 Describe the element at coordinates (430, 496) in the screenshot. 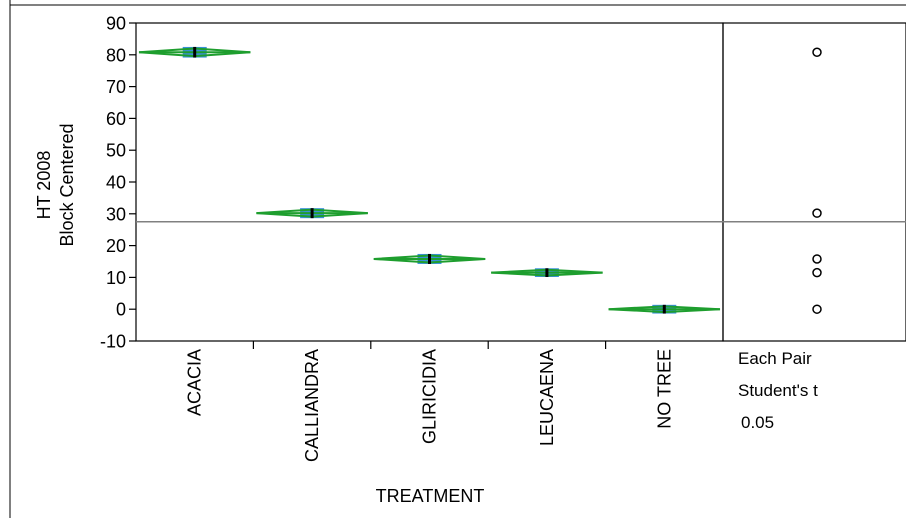

I see `x-axis-label: TREATMENT` at that location.